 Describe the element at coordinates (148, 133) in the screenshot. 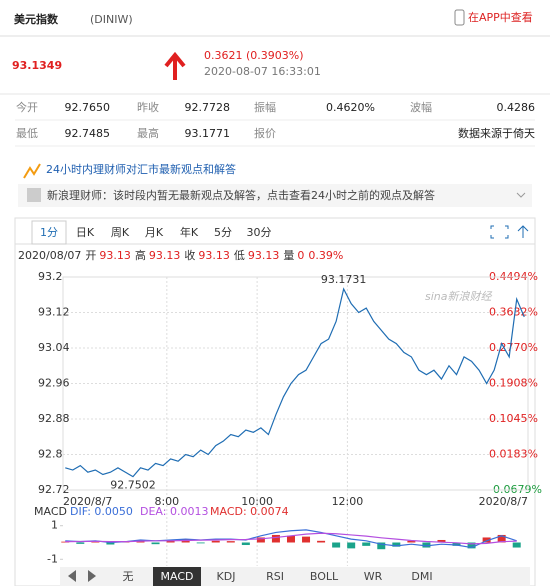

I see `stat-label: 最高` at that location.